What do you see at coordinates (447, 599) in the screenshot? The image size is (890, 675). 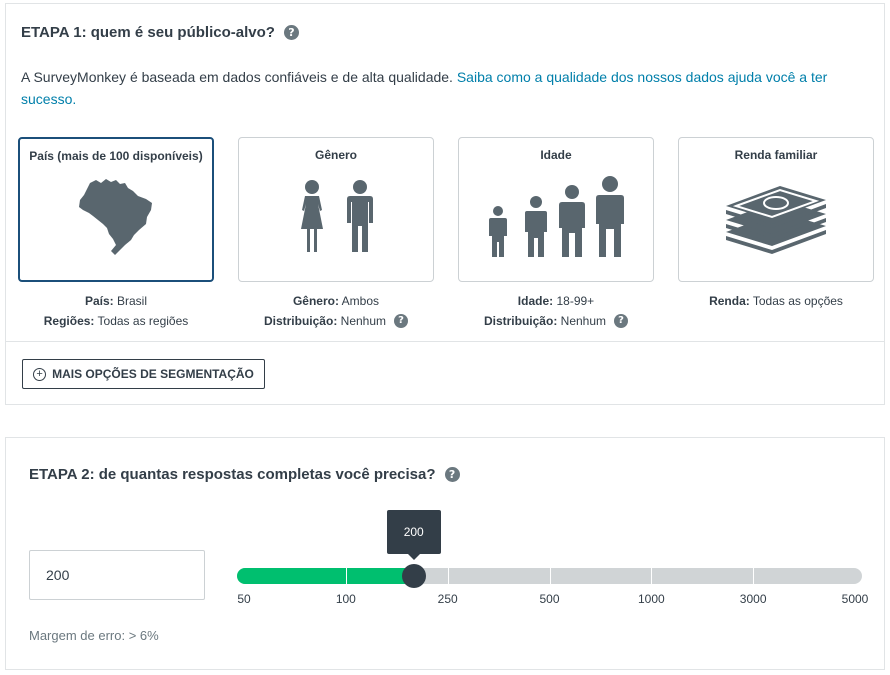 I see `slider-tick-label: 250` at bounding box center [447, 599].